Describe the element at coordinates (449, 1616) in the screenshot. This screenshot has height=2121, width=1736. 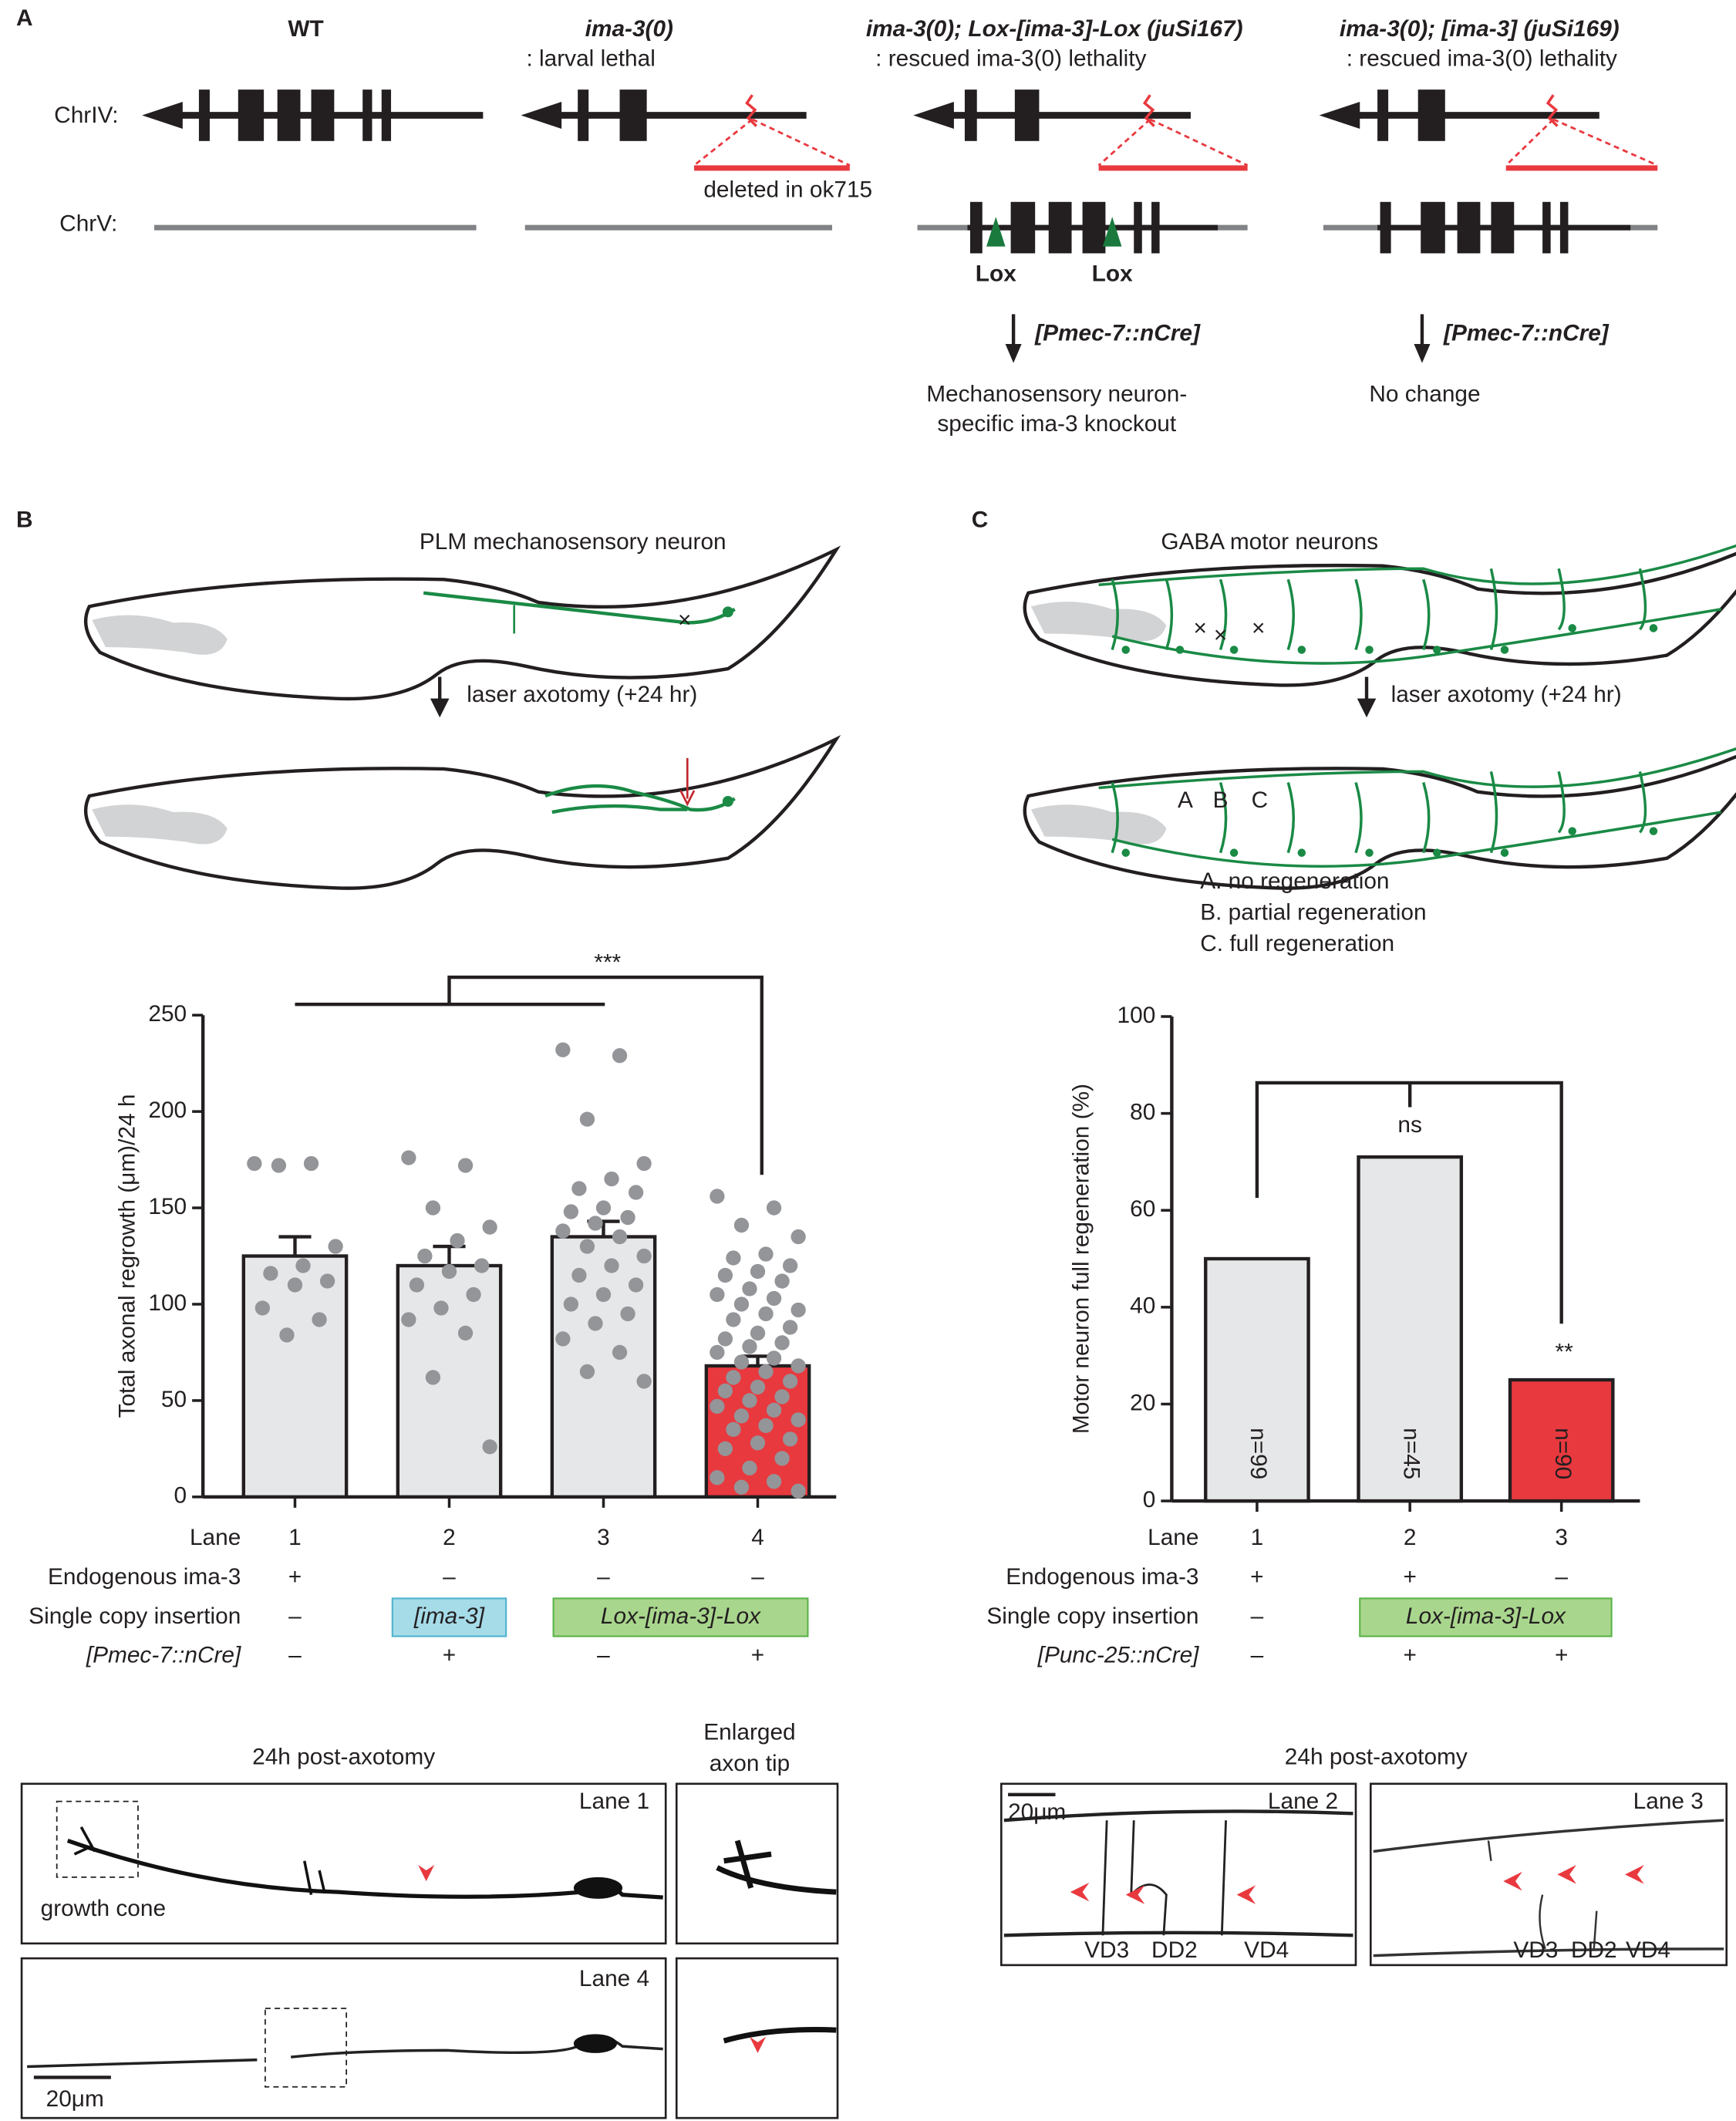
I see `table-cell: [ima-3]` at that location.